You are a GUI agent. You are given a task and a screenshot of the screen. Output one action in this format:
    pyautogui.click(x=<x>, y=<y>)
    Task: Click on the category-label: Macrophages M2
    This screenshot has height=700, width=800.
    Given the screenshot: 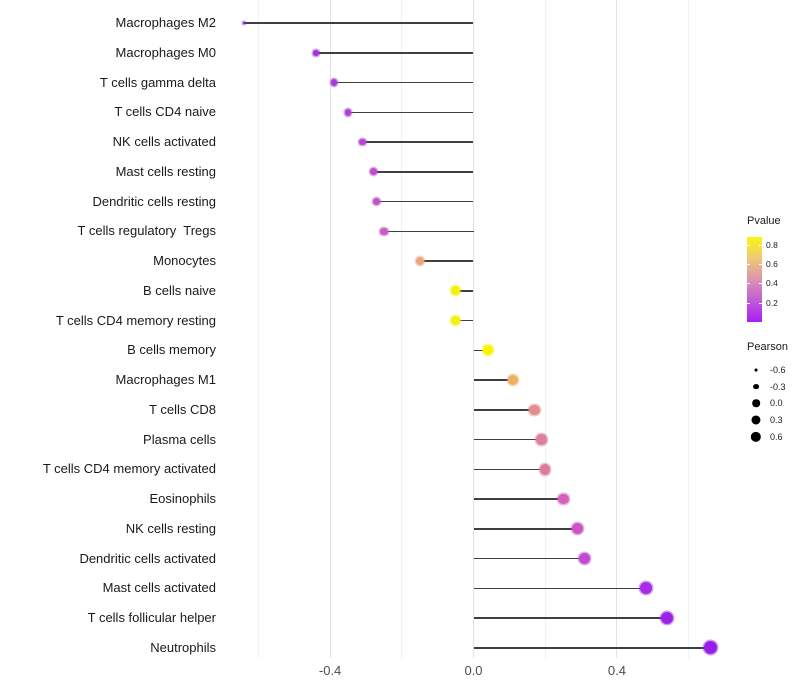 What is the action you would take?
    pyautogui.click(x=165, y=22)
    